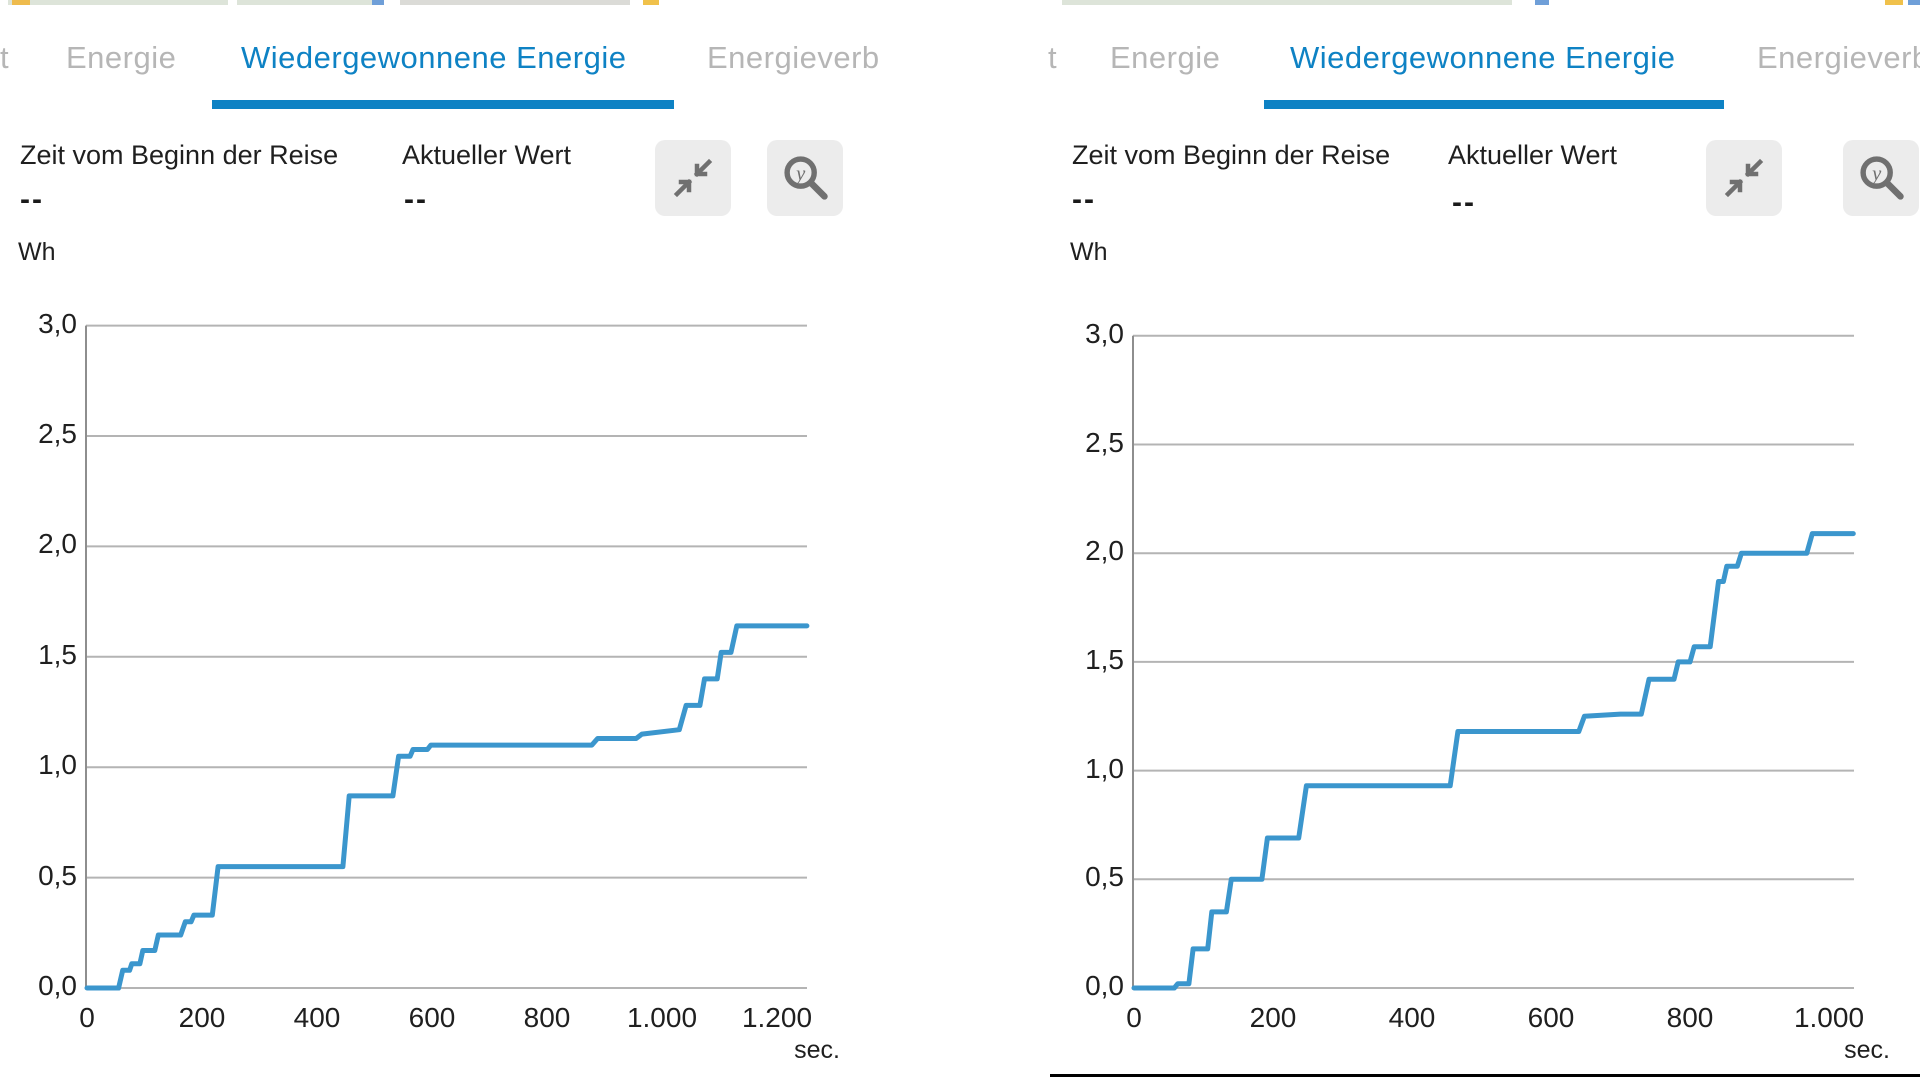 Image resolution: width=1920 pixels, height=1080 pixels. I want to click on x-tick-label: 1.200, so click(777, 1017).